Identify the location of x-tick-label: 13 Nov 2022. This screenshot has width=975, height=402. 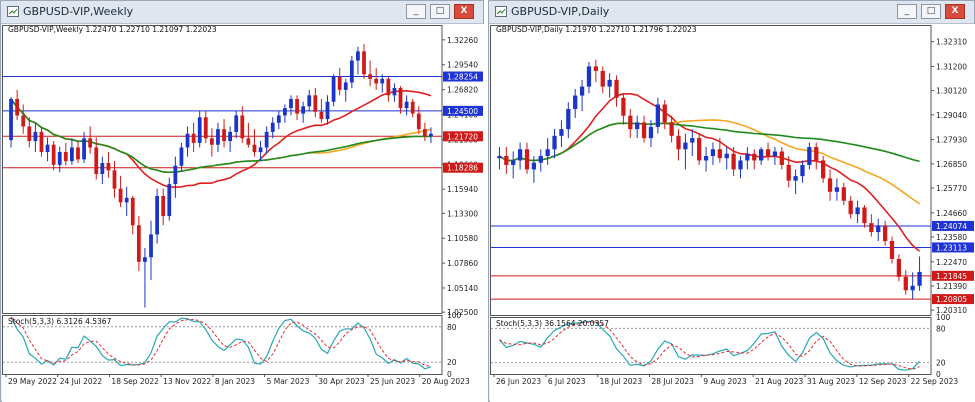
(187, 381).